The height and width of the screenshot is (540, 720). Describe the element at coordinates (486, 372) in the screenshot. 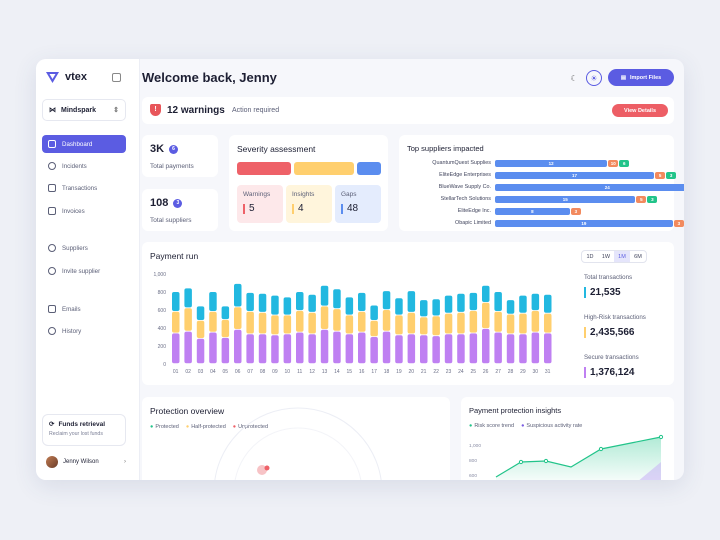

I see `x-tick-label: 26` at that location.